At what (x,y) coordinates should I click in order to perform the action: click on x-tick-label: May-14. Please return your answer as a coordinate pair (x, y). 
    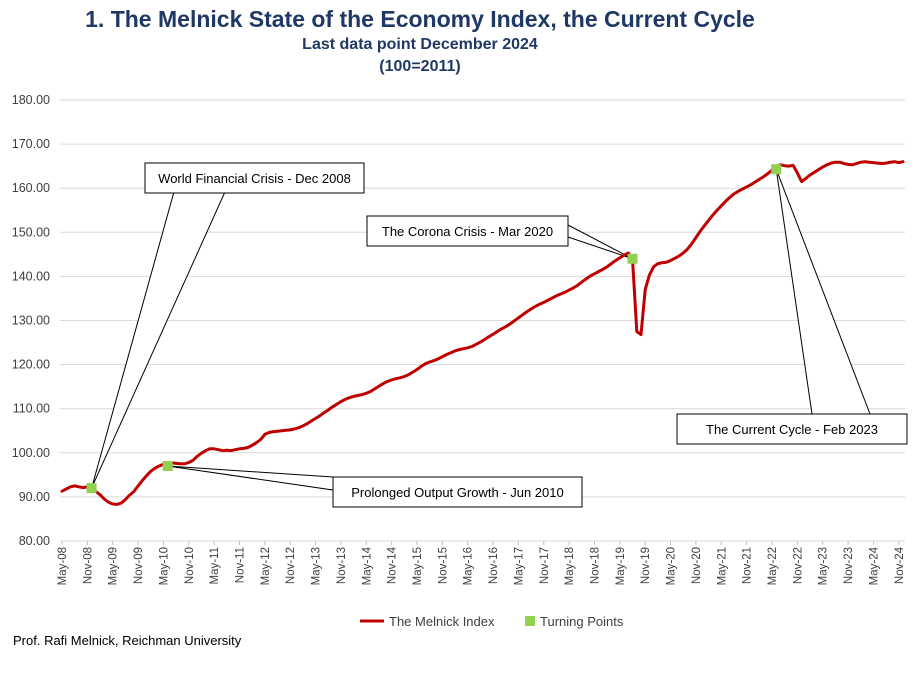
    Looking at the image, I should click on (367, 565).